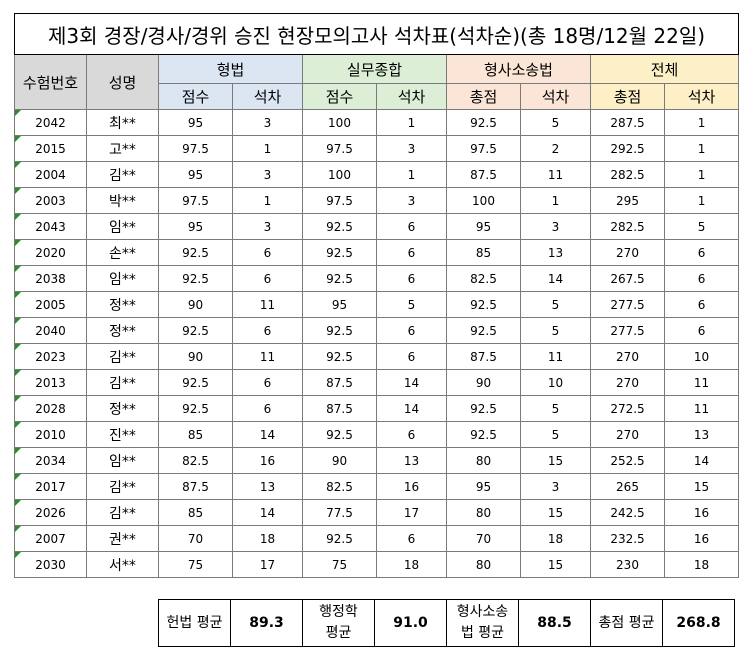 The width and height of the screenshot is (743, 666). I want to click on cell-criminal-procedure-rank: 13, so click(555, 252).